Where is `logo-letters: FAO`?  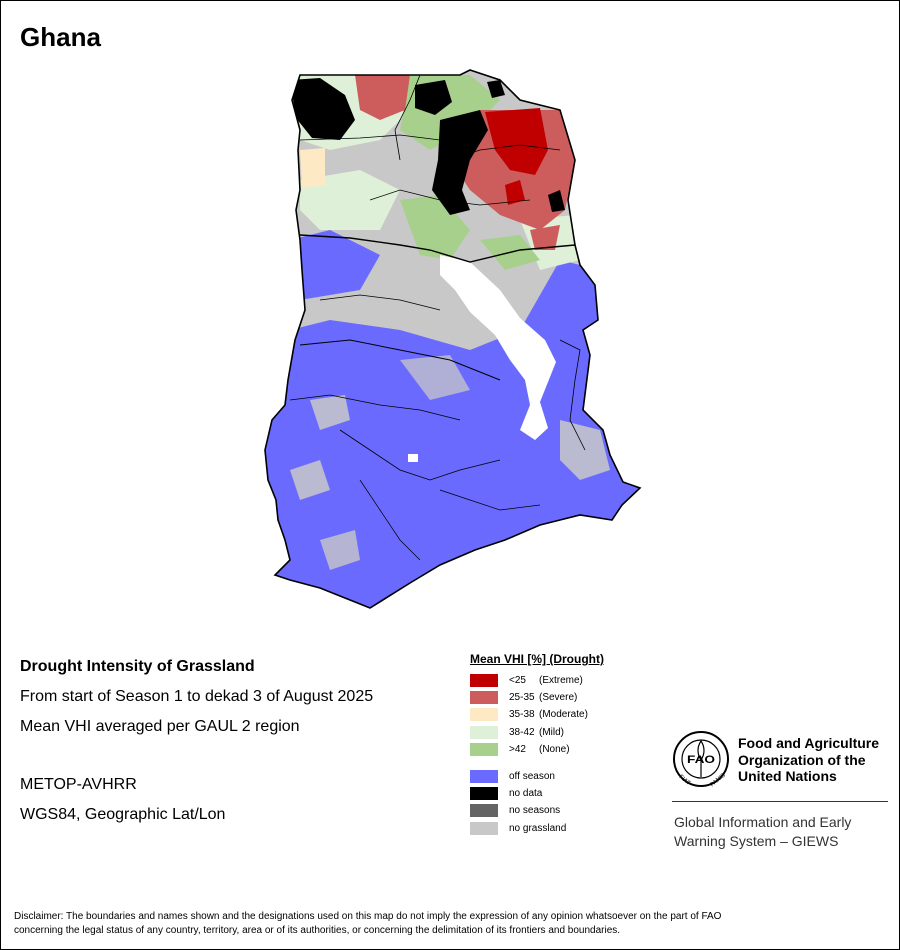
logo-letters: FAO is located at coordinates (701, 760).